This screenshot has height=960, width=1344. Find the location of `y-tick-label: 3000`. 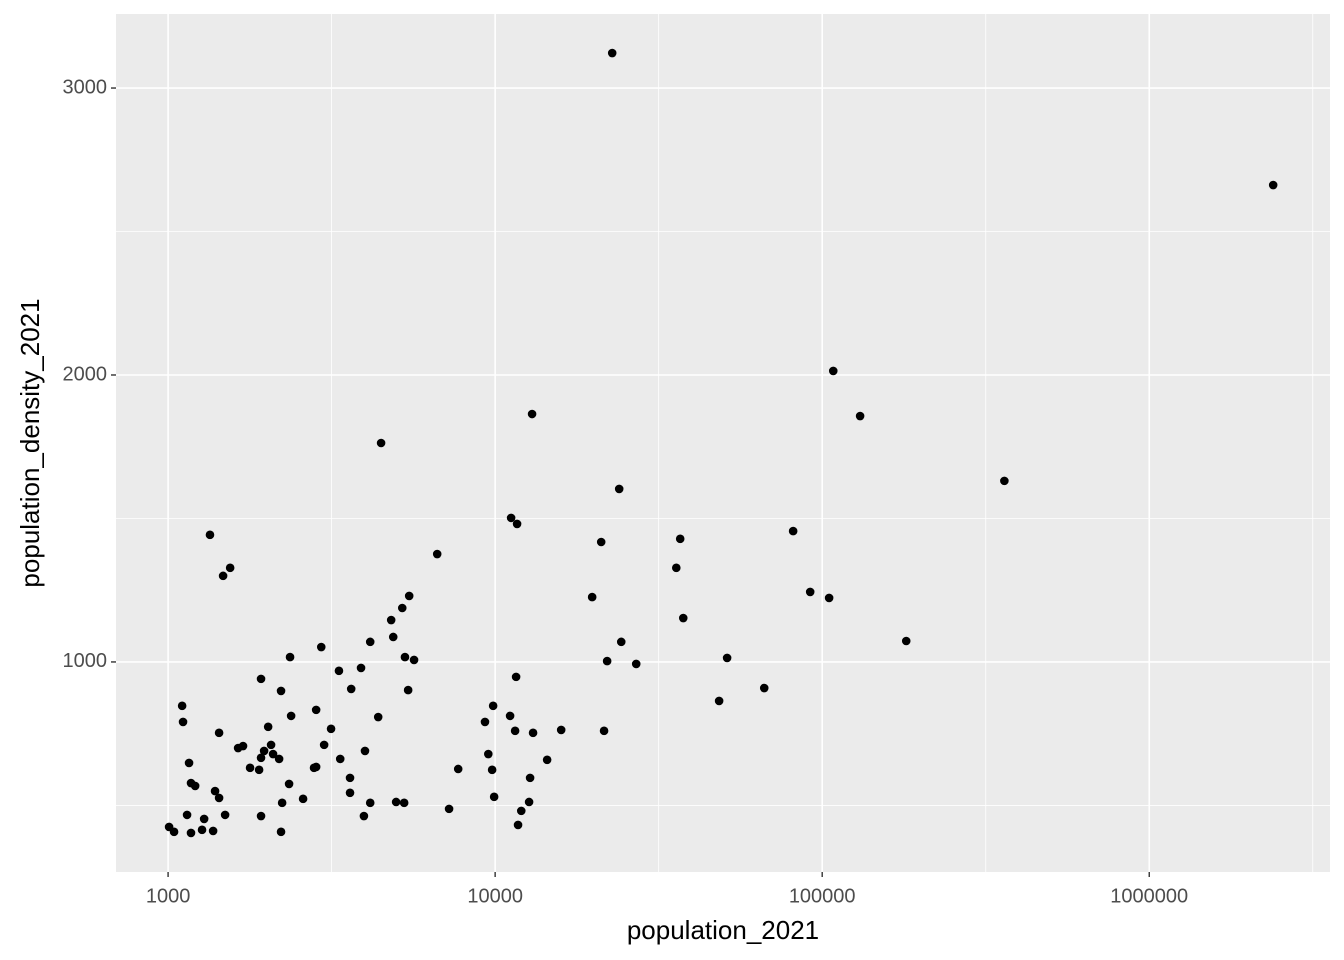

y-tick-label: 3000 is located at coordinates (85, 87).